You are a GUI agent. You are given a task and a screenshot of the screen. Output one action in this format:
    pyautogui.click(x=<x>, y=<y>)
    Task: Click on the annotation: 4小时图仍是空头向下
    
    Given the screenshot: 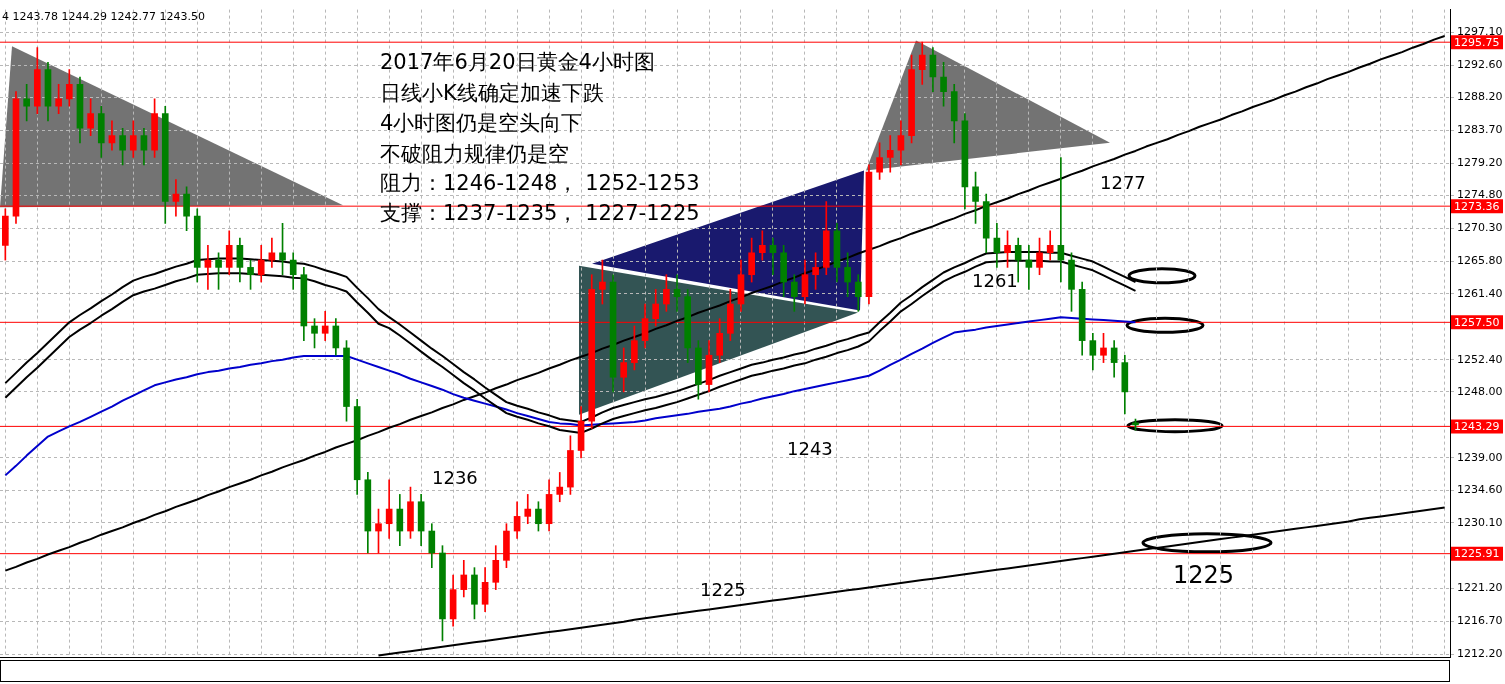 What is the action you would take?
    pyautogui.click(x=481, y=122)
    